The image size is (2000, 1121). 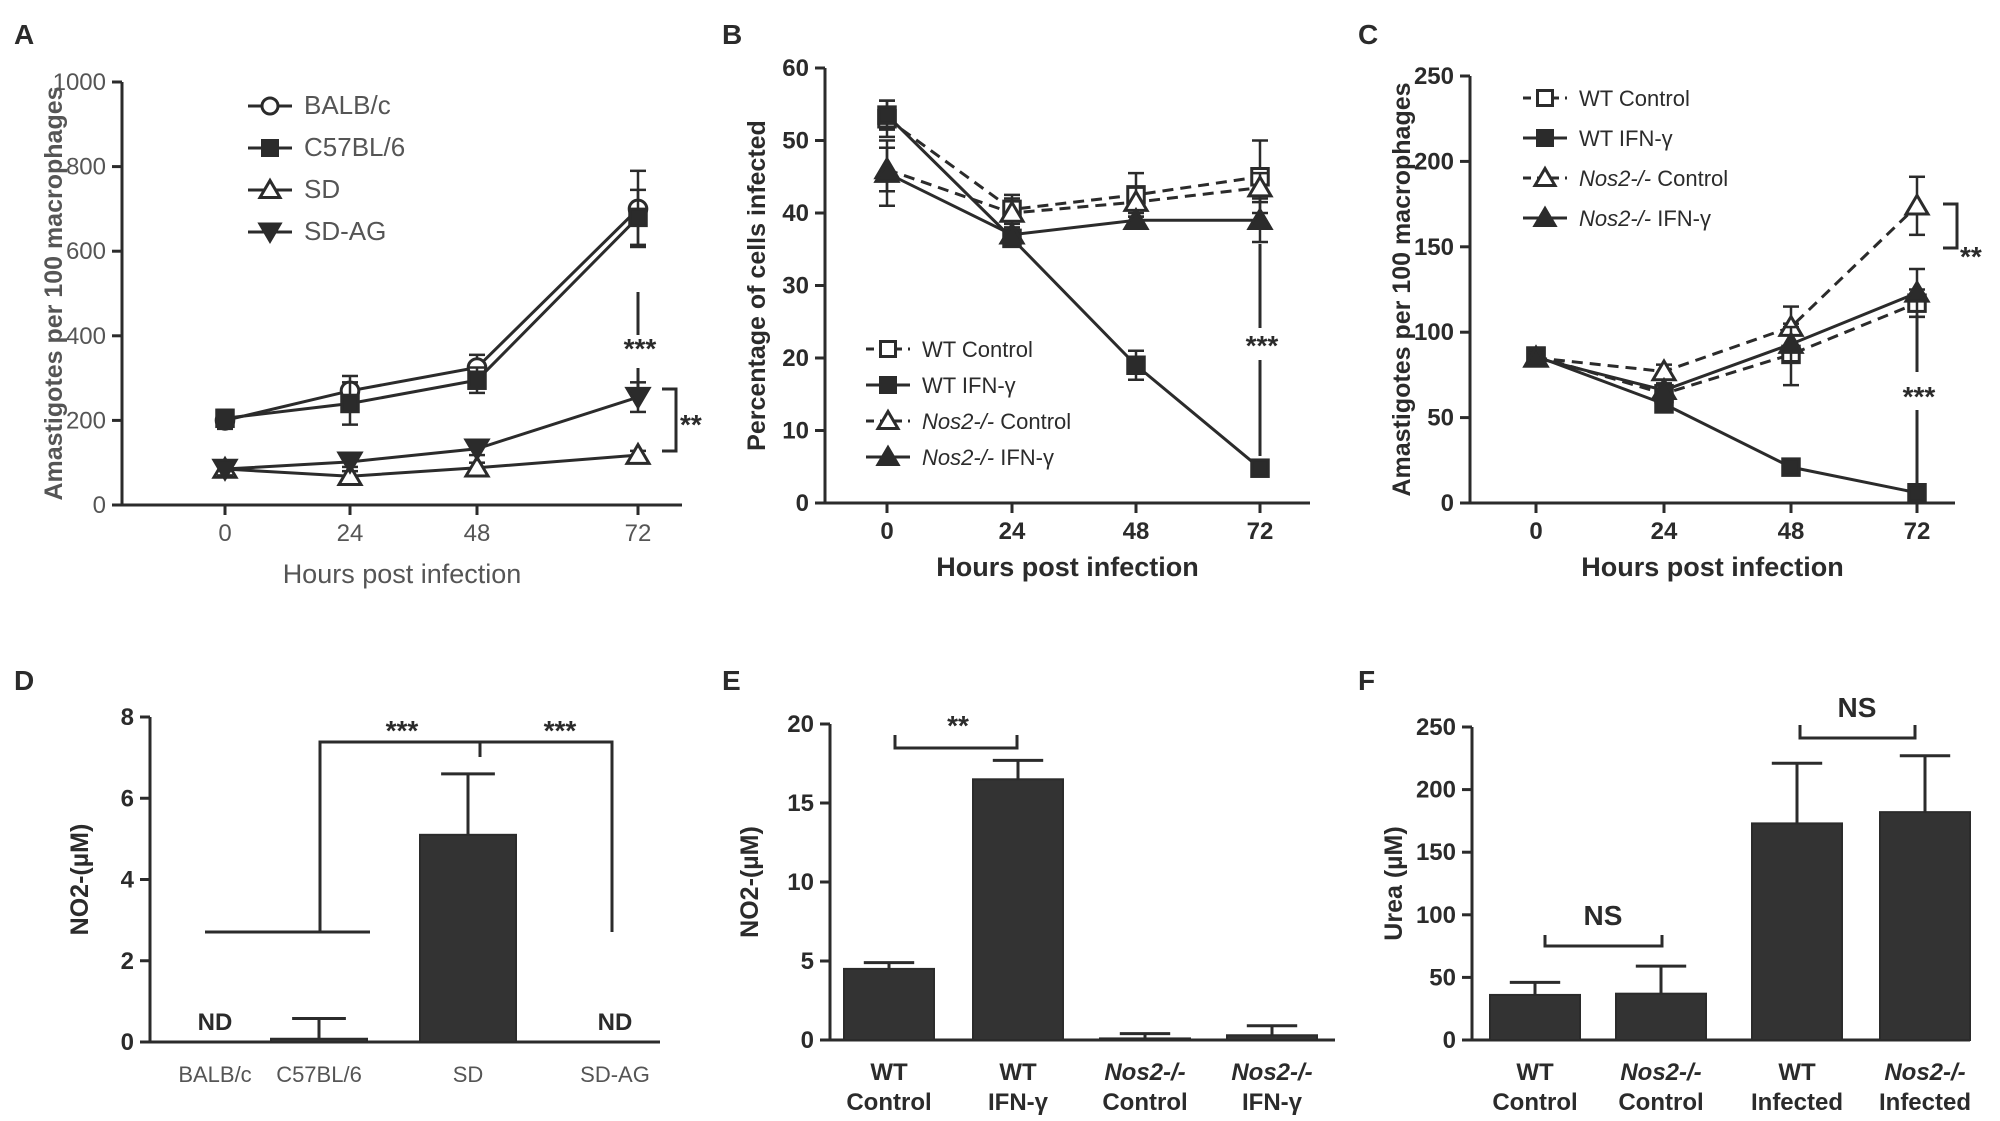 I want to click on panel-d-ytick-label: 6, so click(x=127, y=798).